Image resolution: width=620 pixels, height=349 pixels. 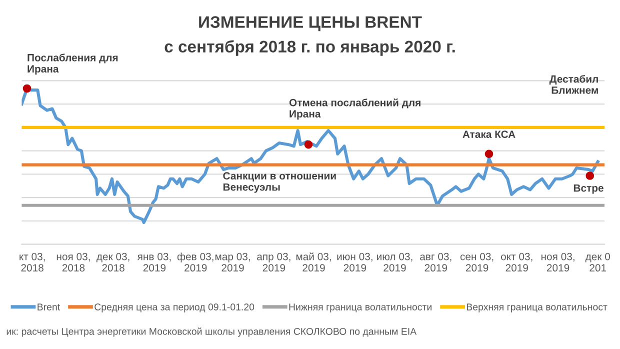 I want to click on x-tick-label: сен 03, 2019, so click(x=477, y=262).